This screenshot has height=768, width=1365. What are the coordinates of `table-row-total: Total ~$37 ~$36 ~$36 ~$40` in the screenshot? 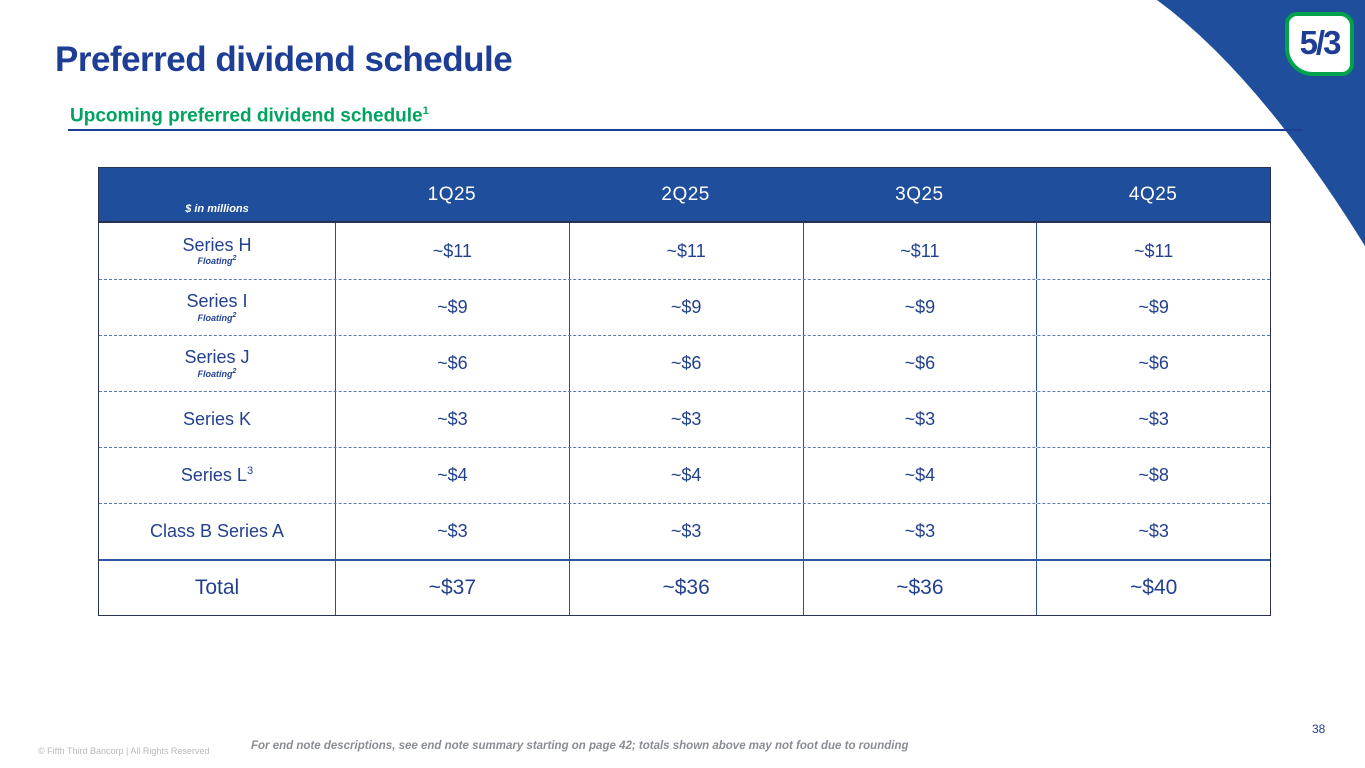 It's located at (684, 587).